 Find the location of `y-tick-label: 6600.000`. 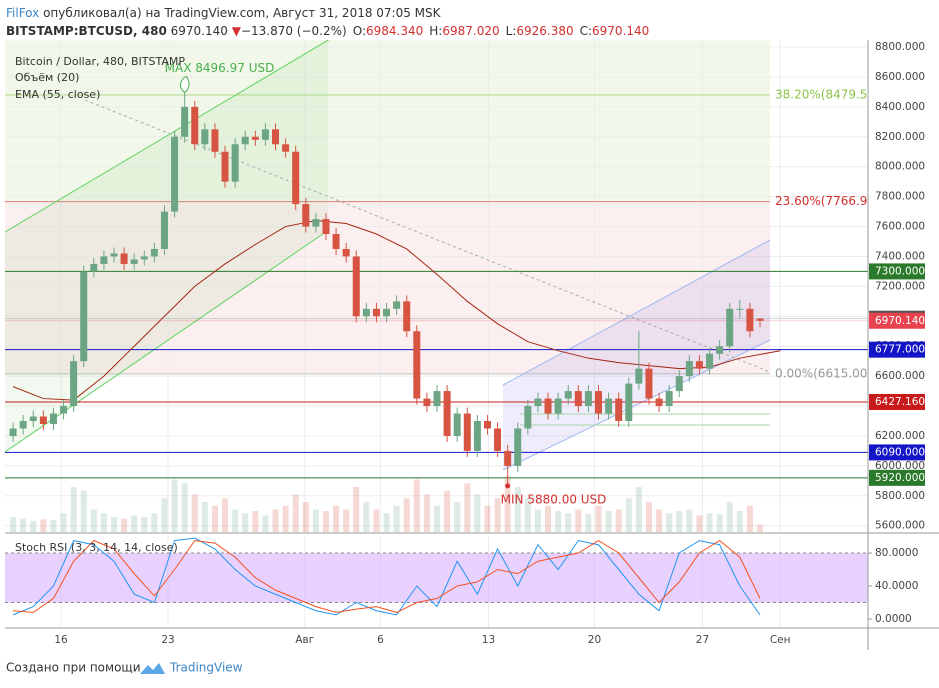

y-tick-label: 6600.000 is located at coordinates (900, 376).